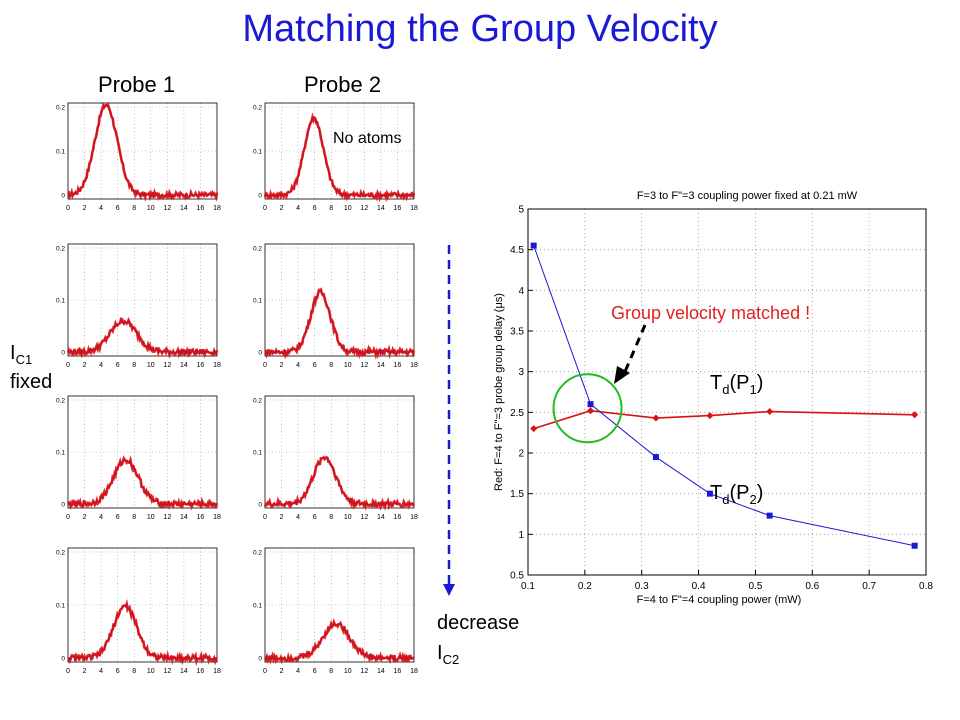 This screenshot has height=720, width=960. Describe the element at coordinates (737, 384) in the screenshot. I see `td-p1-label: Td(P1)` at that location.